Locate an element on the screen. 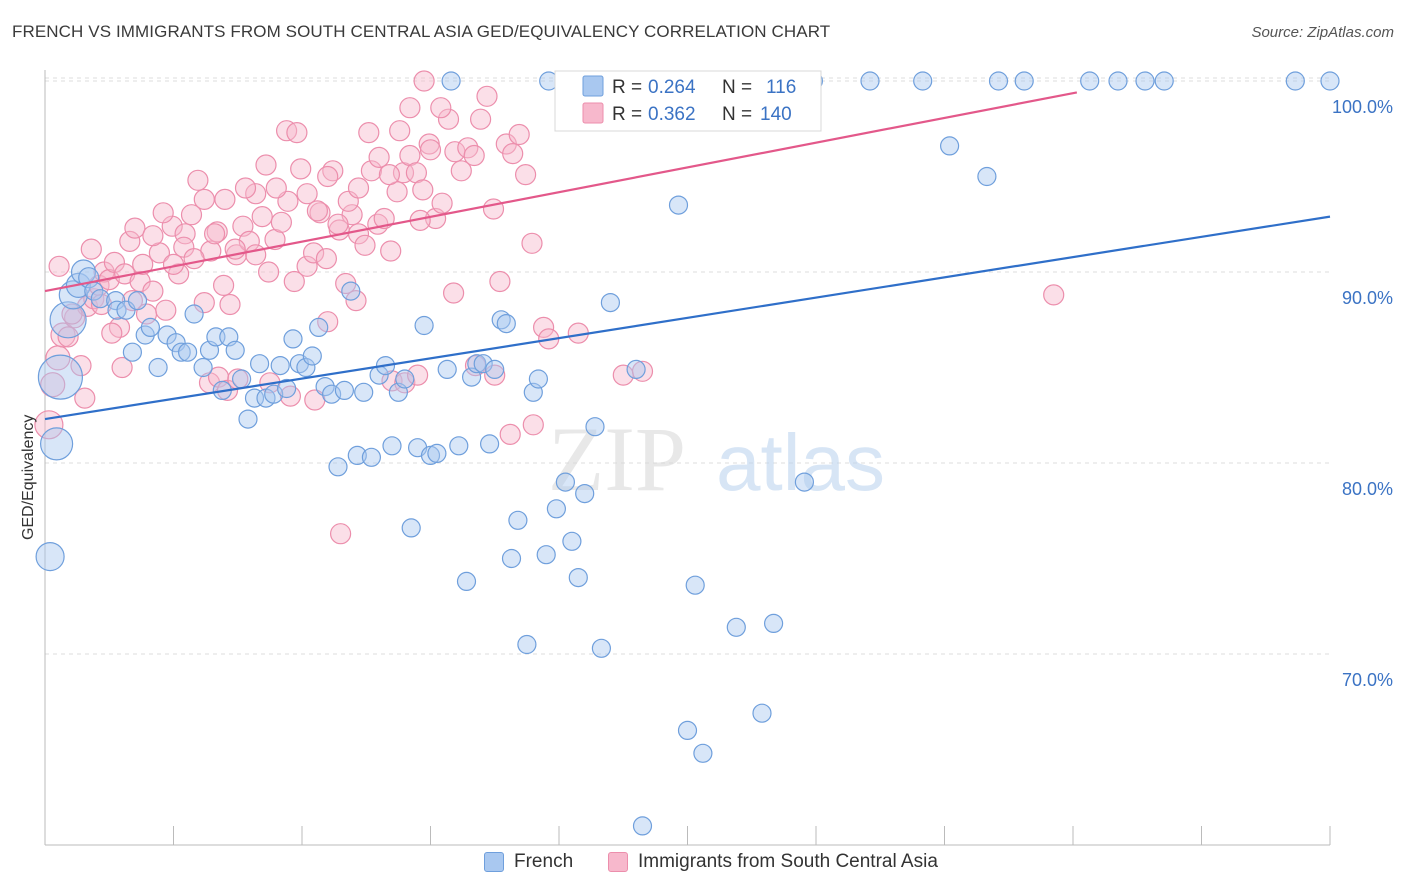 This screenshot has width=1406, height=892. legend-n-label-french: N = is located at coordinates (737, 87).